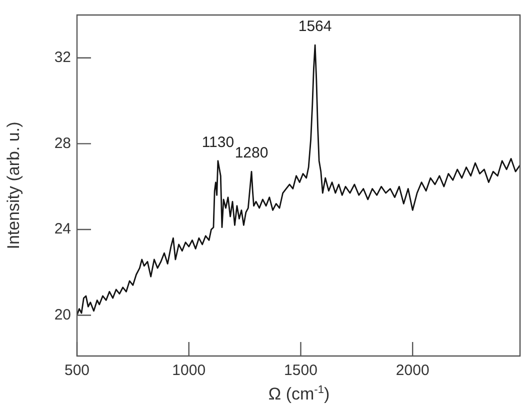 This screenshot has width=521, height=412. Describe the element at coordinates (77, 371) in the screenshot. I see `x-tick-label: 500` at that location.